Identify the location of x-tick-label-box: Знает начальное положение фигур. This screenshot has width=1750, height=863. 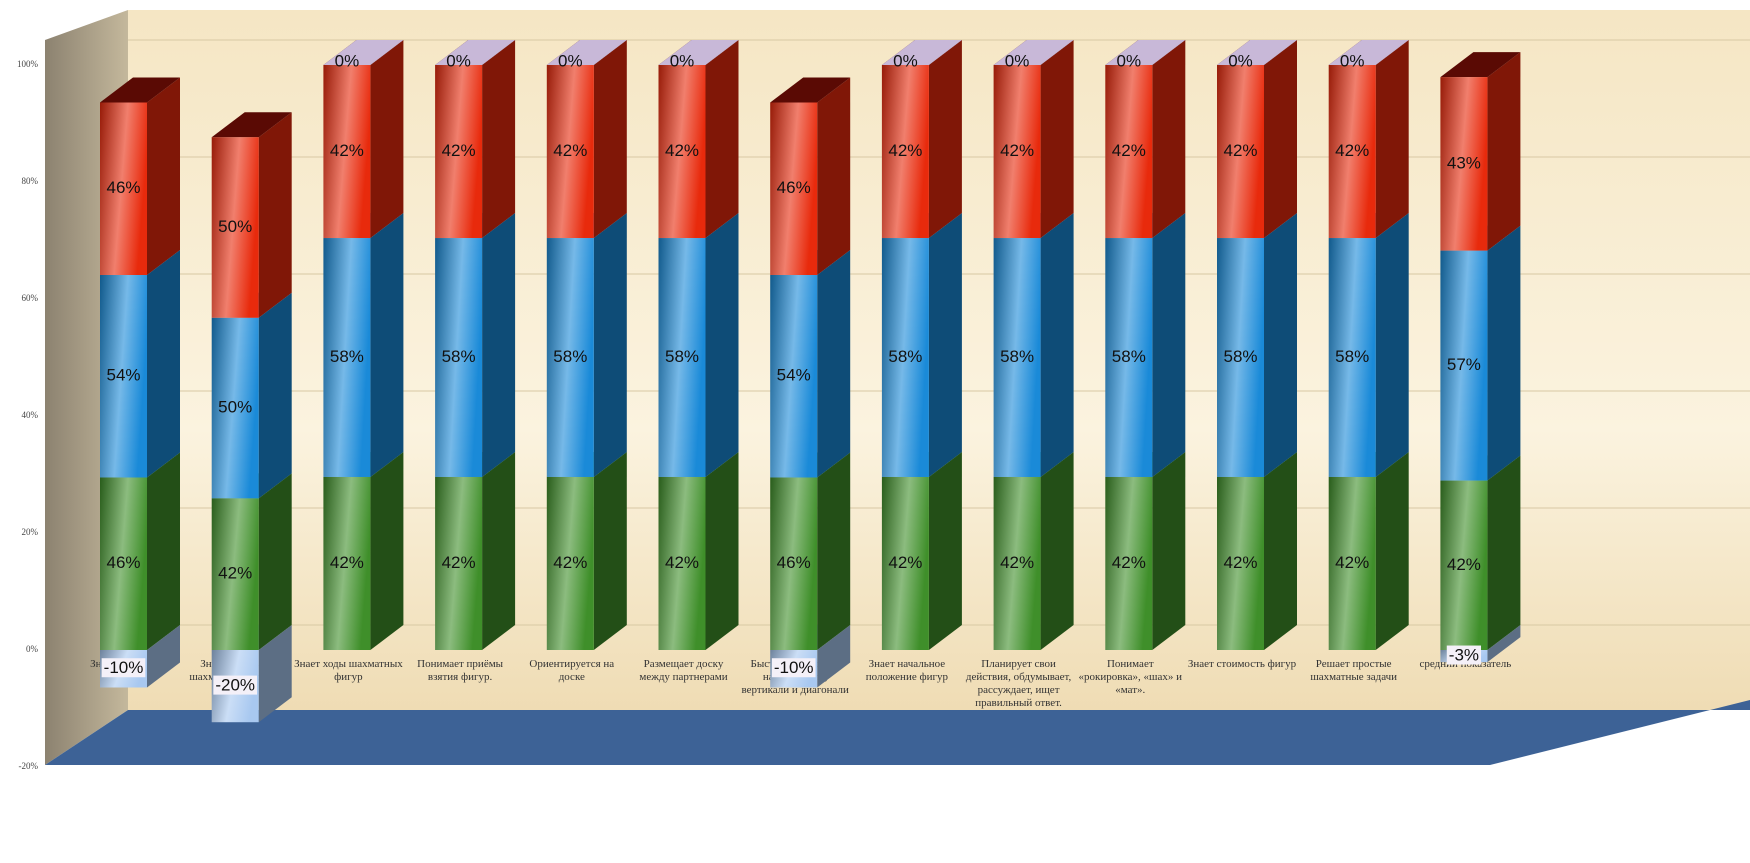
(906, 670).